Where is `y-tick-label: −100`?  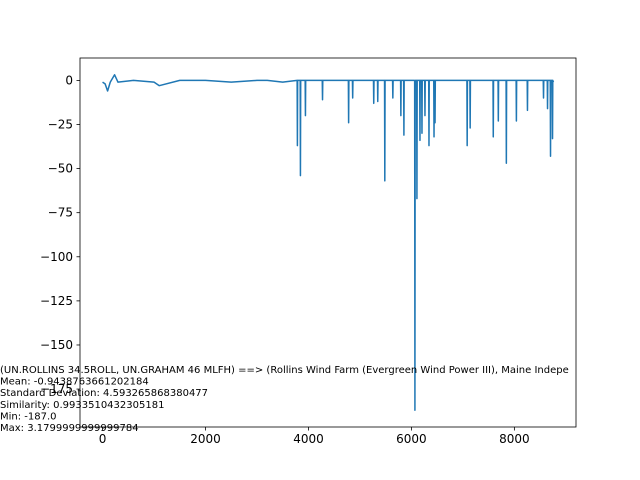
y-tick-label: −100 is located at coordinates (56, 257).